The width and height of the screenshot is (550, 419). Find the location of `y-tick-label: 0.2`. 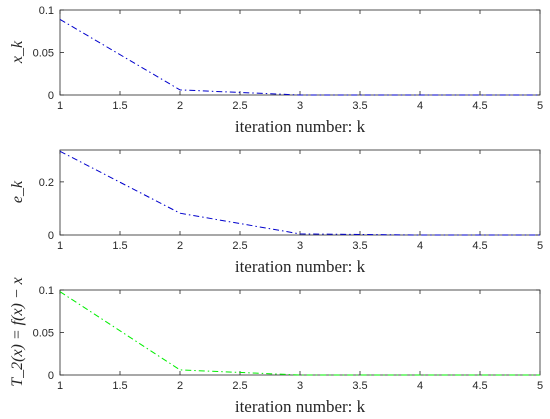

y-tick-label: 0.2 is located at coordinates (46, 183).